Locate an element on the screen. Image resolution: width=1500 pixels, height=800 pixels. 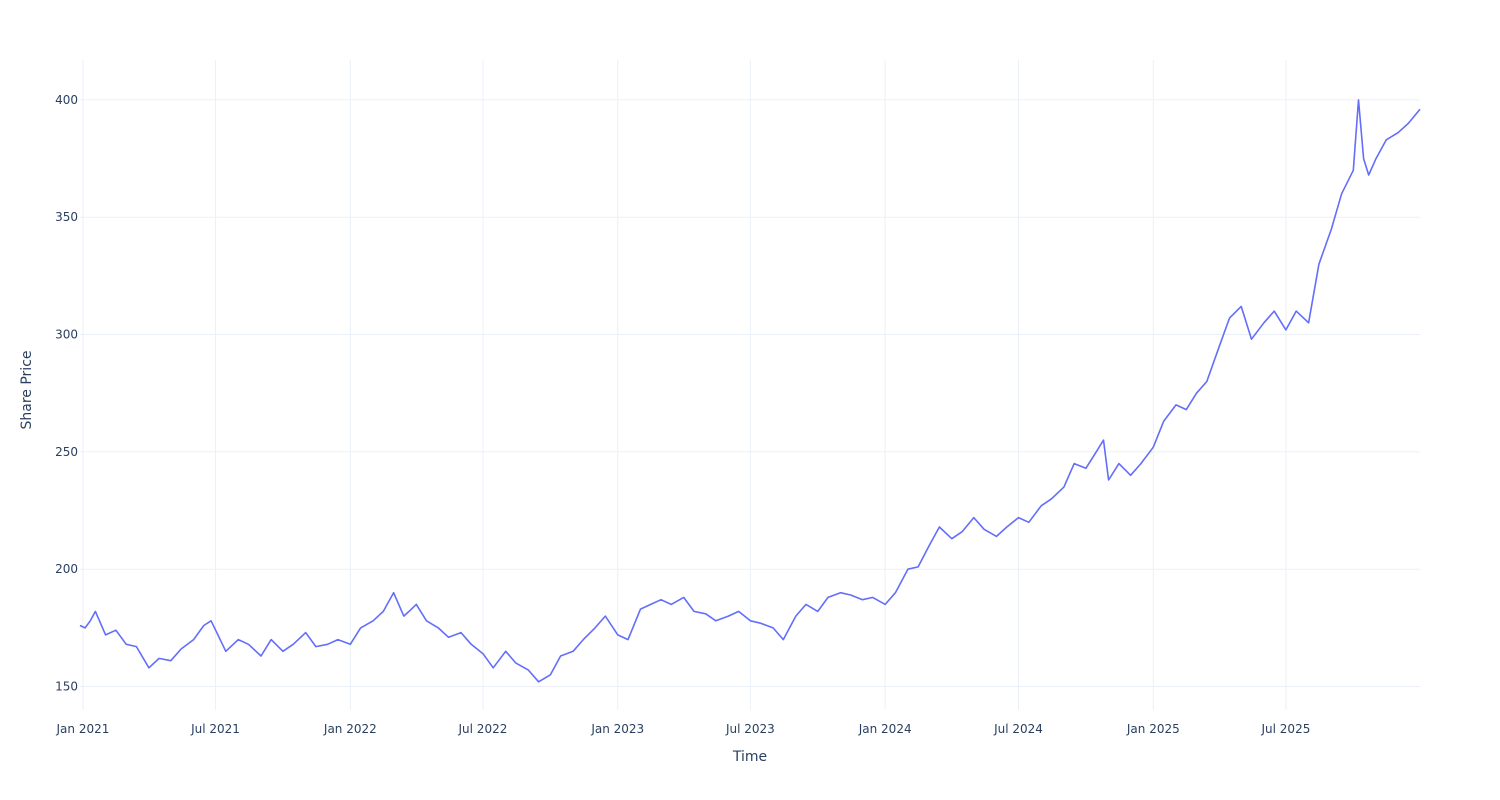
x-tick-label: Jan 2021 is located at coordinates (83, 729).